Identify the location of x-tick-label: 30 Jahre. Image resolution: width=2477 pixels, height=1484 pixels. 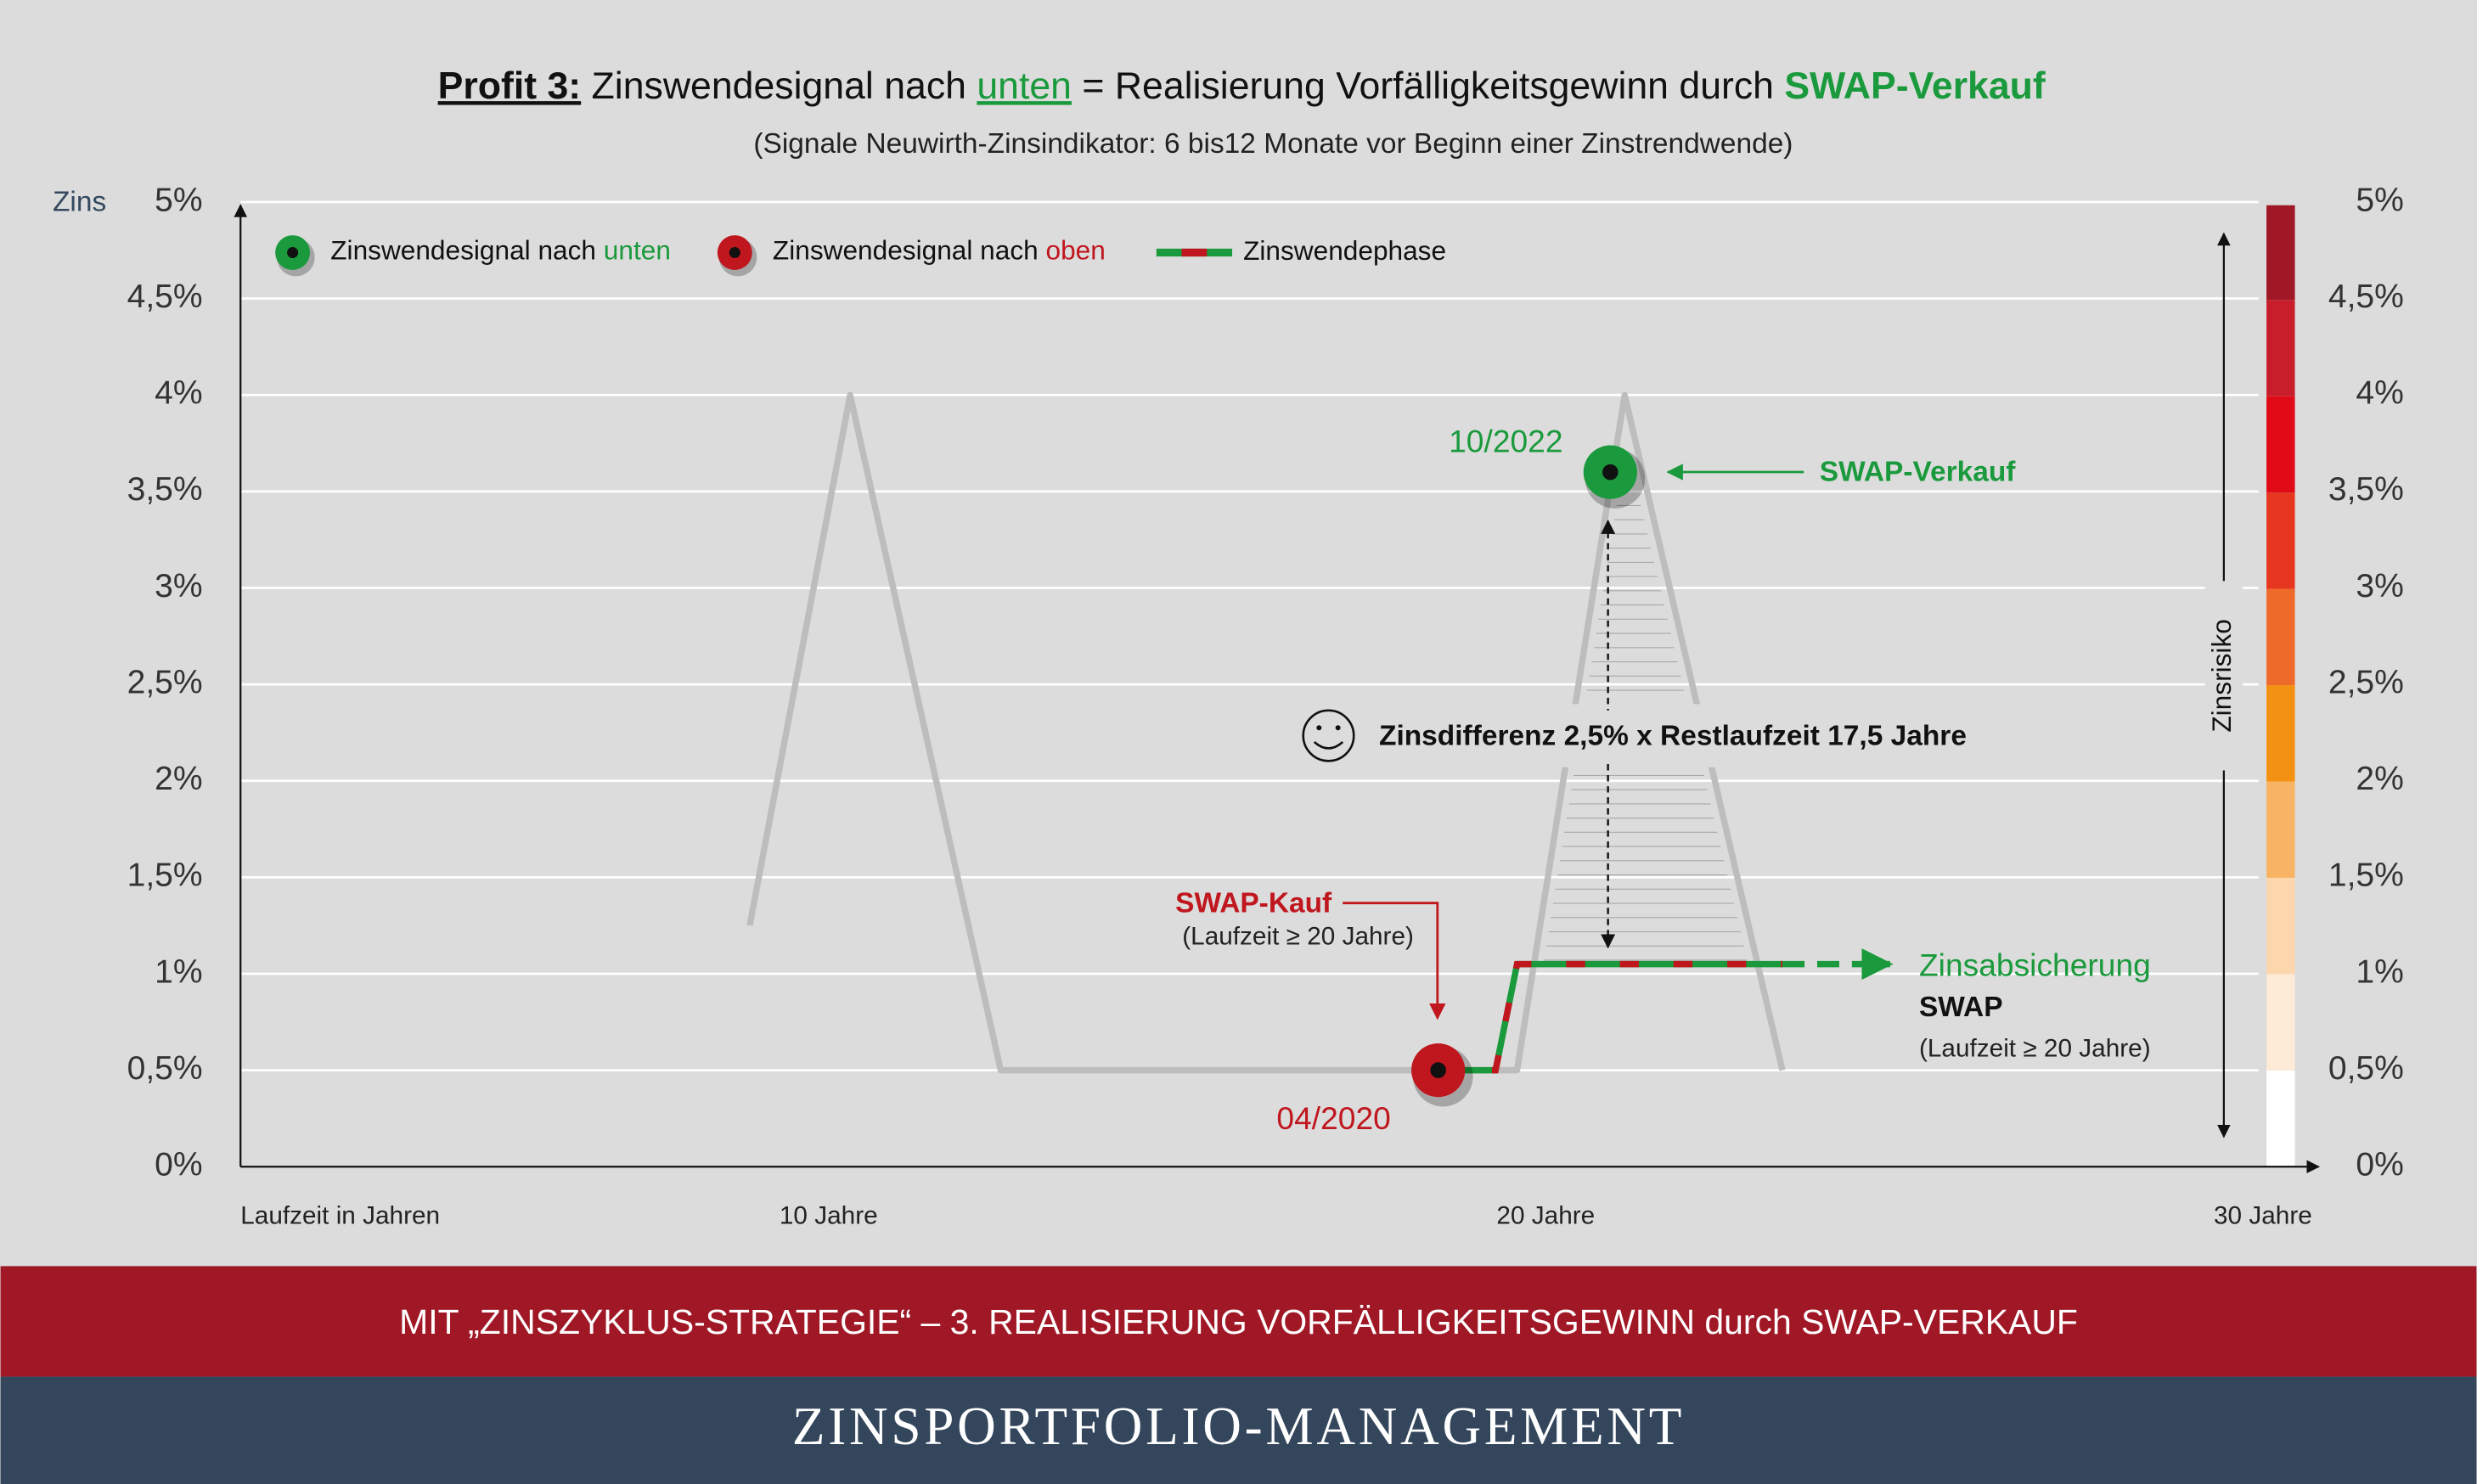
(2263, 1216).